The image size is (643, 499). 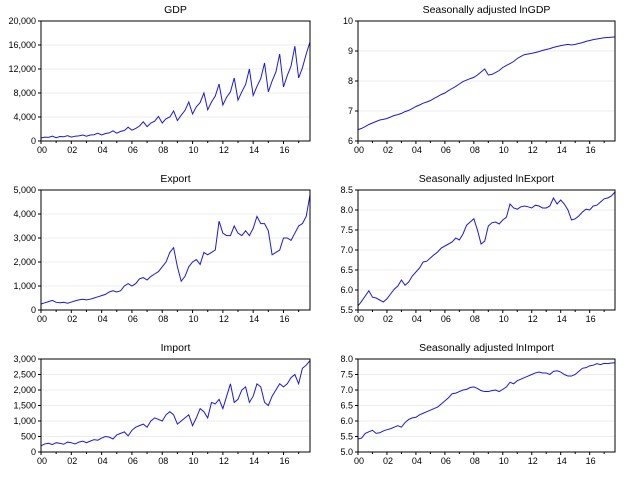 I want to click on y-tick-label: 5.5, so click(x=346, y=437).